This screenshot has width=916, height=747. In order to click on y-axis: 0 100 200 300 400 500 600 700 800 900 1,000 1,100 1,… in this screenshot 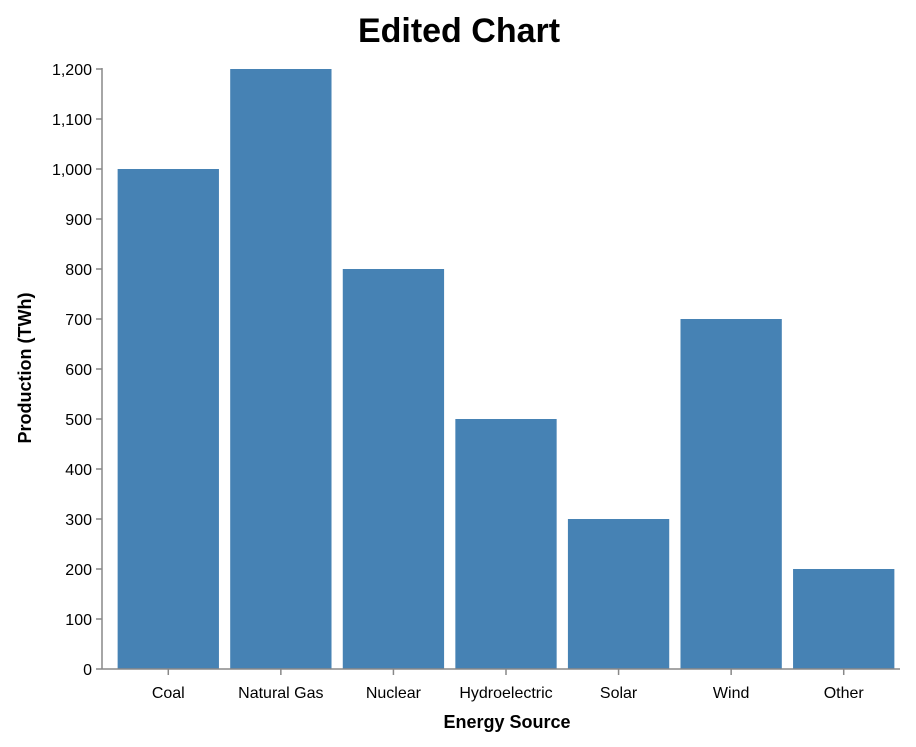, I will do `click(59, 370)`.